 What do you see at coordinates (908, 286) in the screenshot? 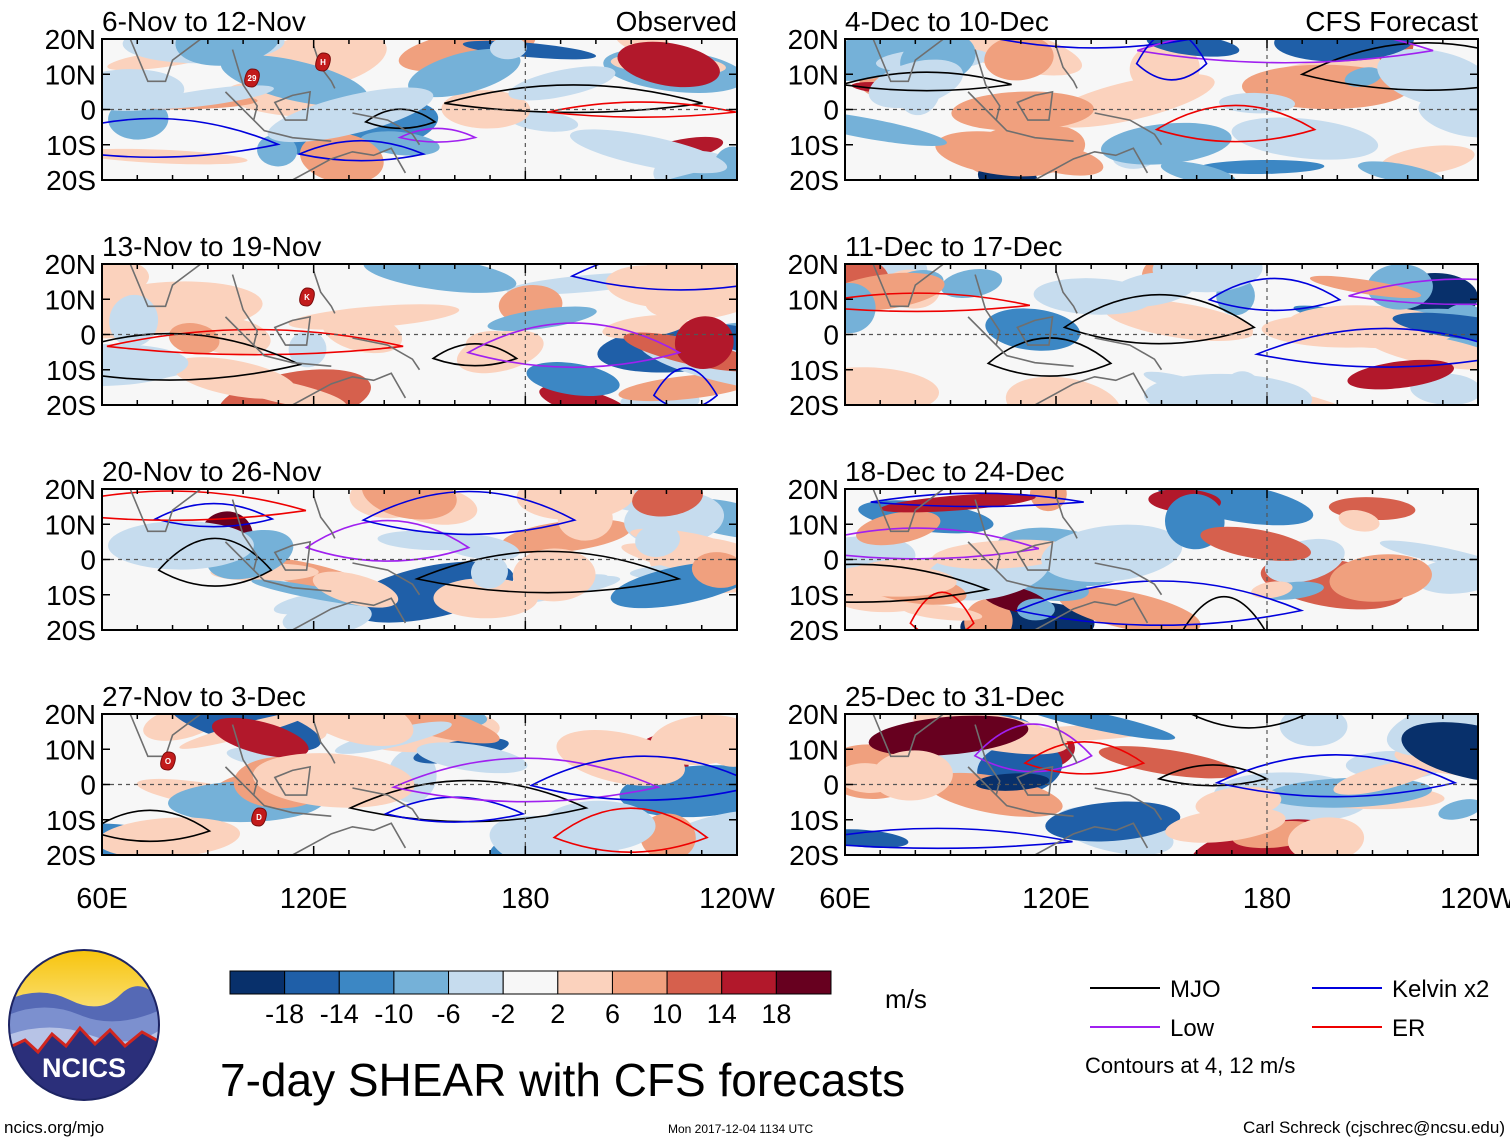
I see `india-coast` at bounding box center [908, 286].